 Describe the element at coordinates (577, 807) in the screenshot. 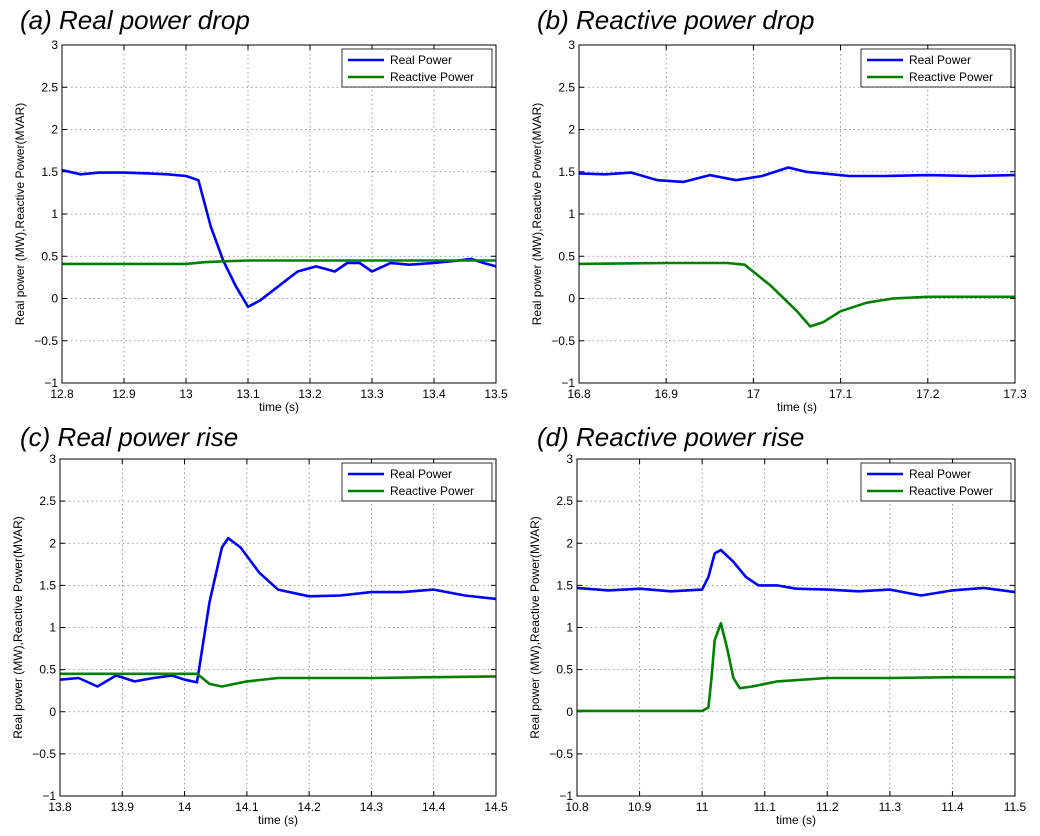

I see `x-tick-label: 10.8` at that location.